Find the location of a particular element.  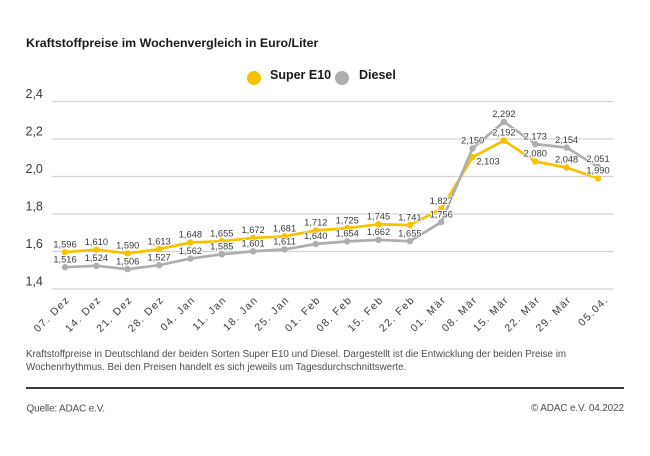

svg-text: 2,0 is located at coordinates (34, 169).